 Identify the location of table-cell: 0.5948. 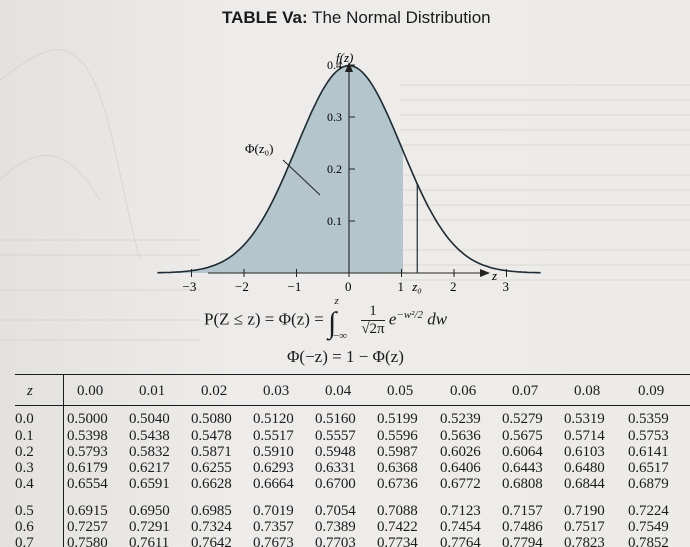
(335, 452).